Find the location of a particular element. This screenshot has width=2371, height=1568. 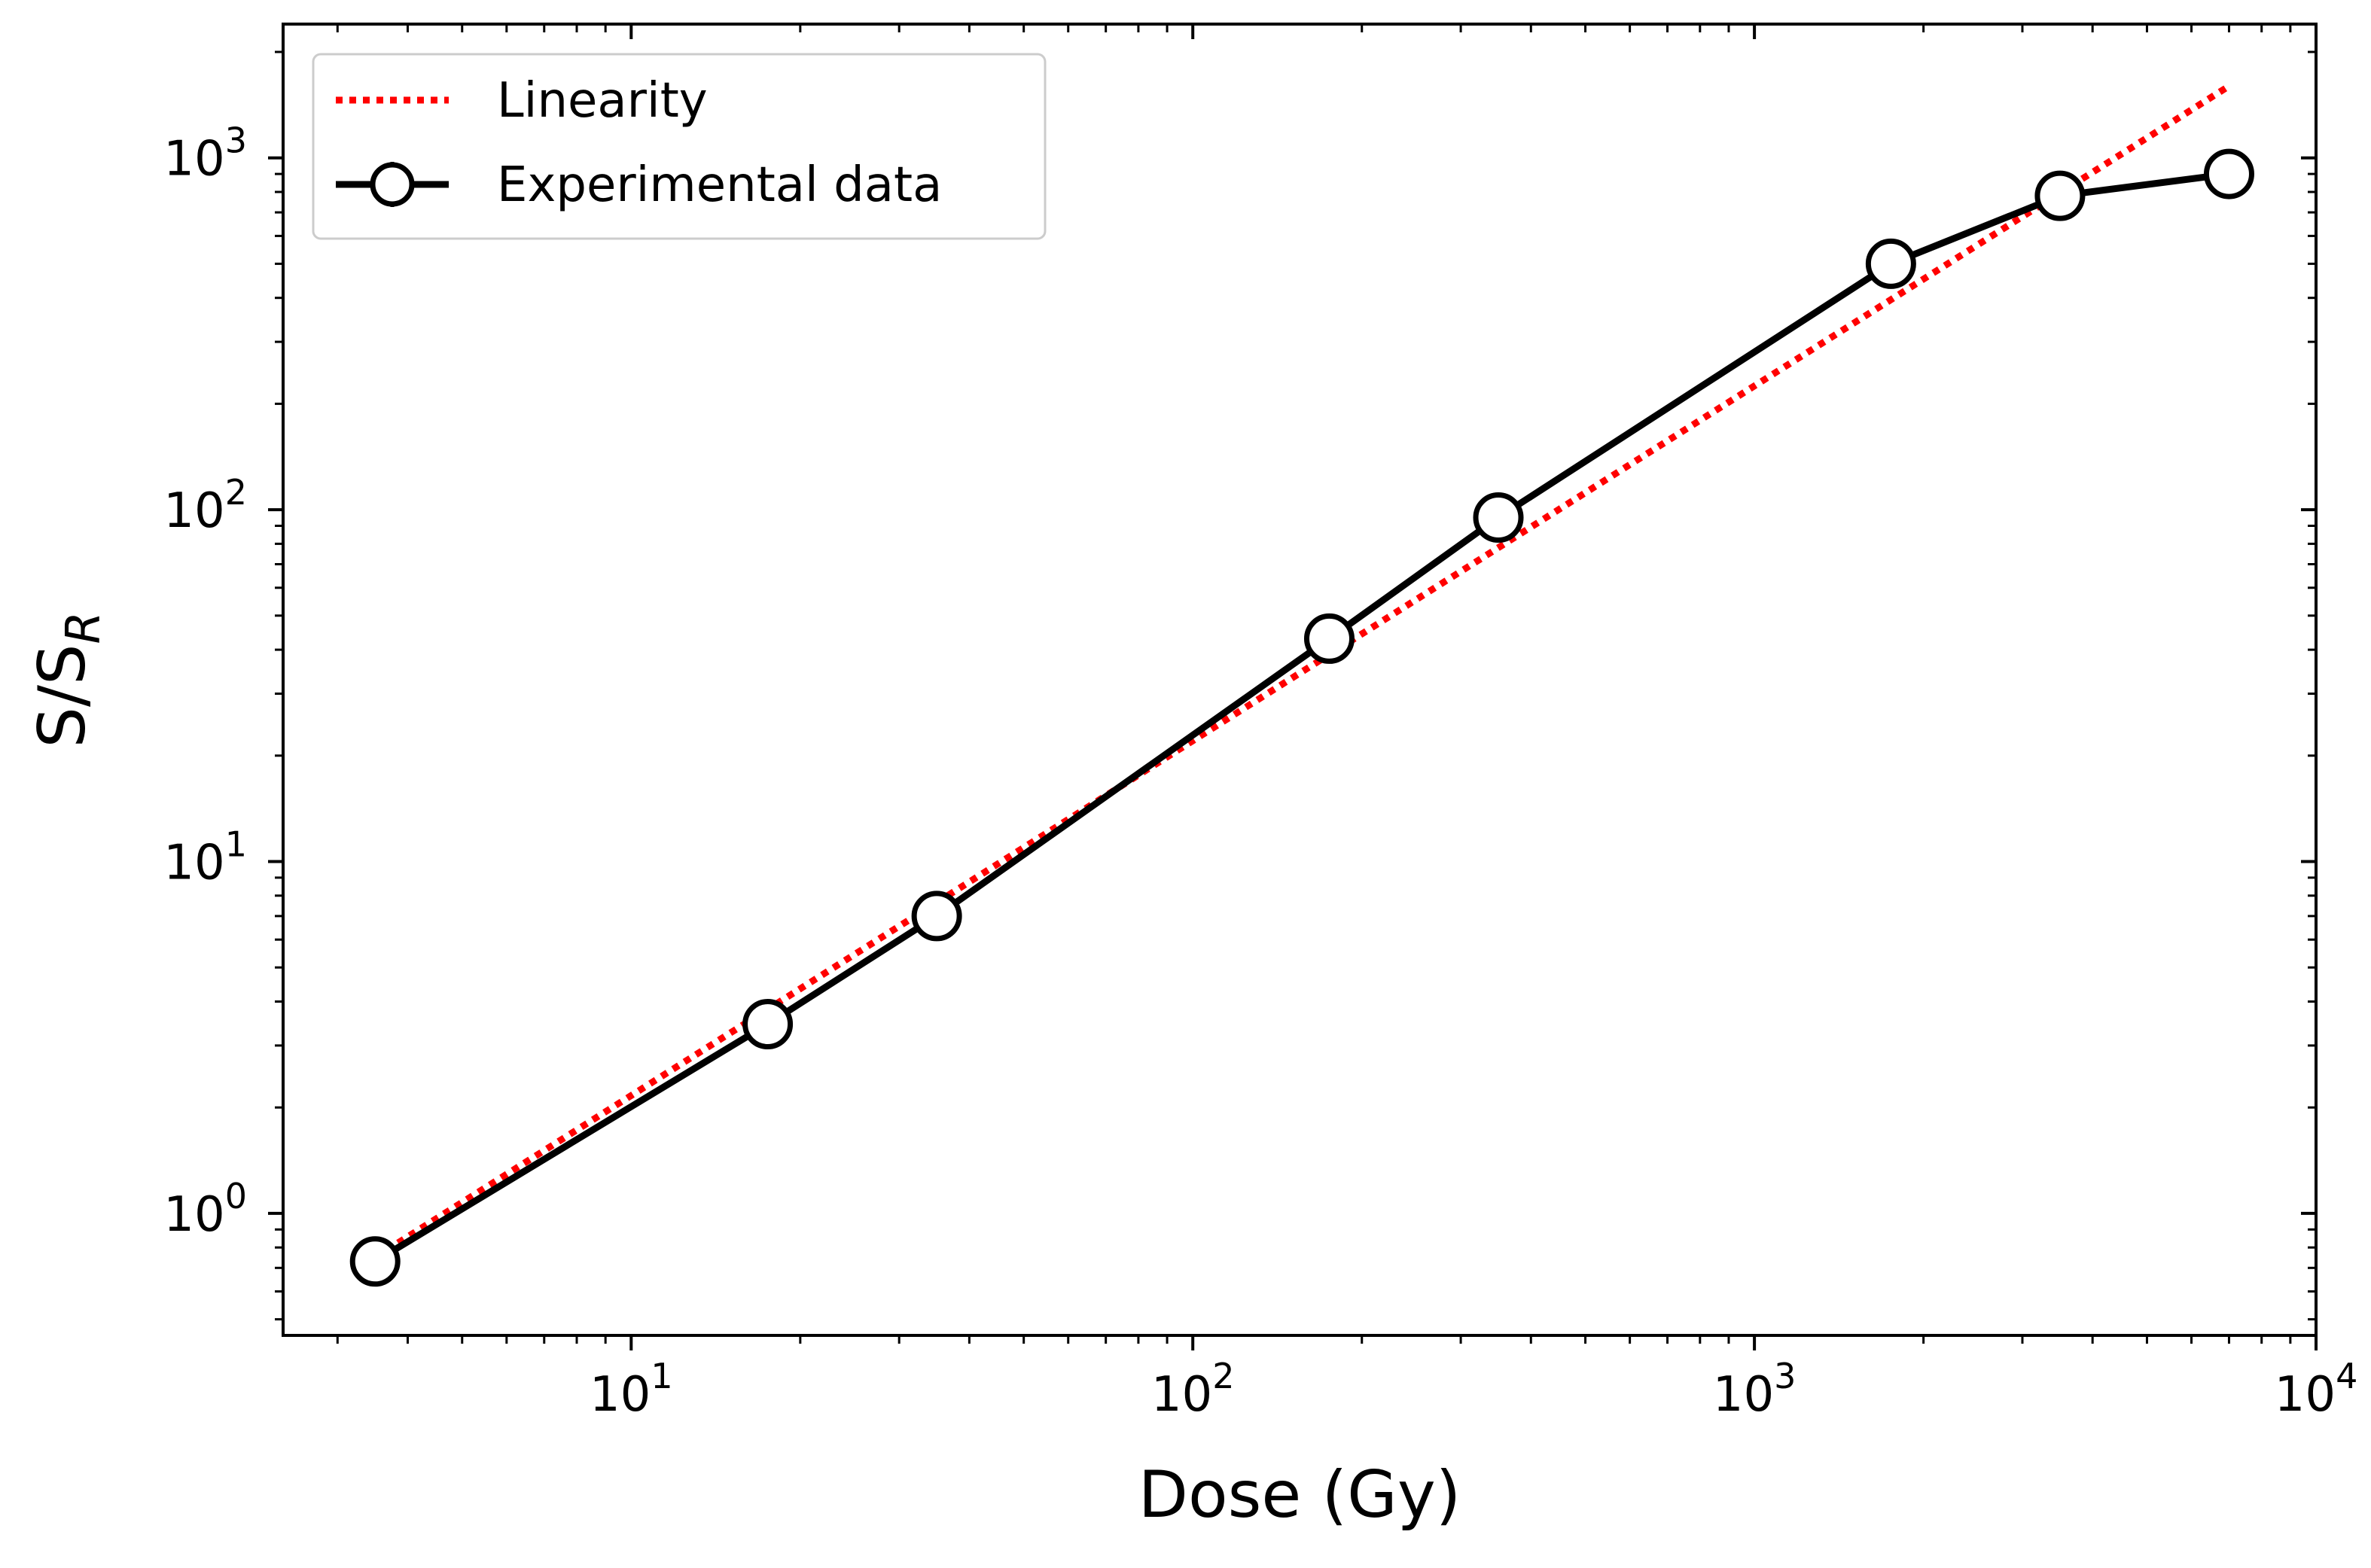

y-tick-label: 10³ is located at coordinates (205, 153).